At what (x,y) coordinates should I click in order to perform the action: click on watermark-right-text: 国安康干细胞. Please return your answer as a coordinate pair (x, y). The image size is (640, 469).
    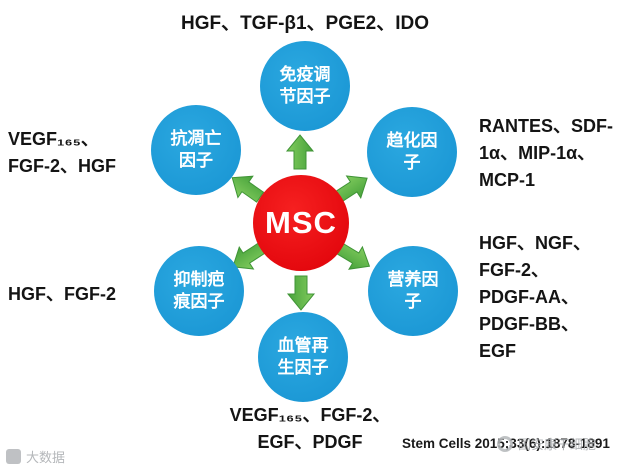
    Looking at the image, I should click on (557, 444).